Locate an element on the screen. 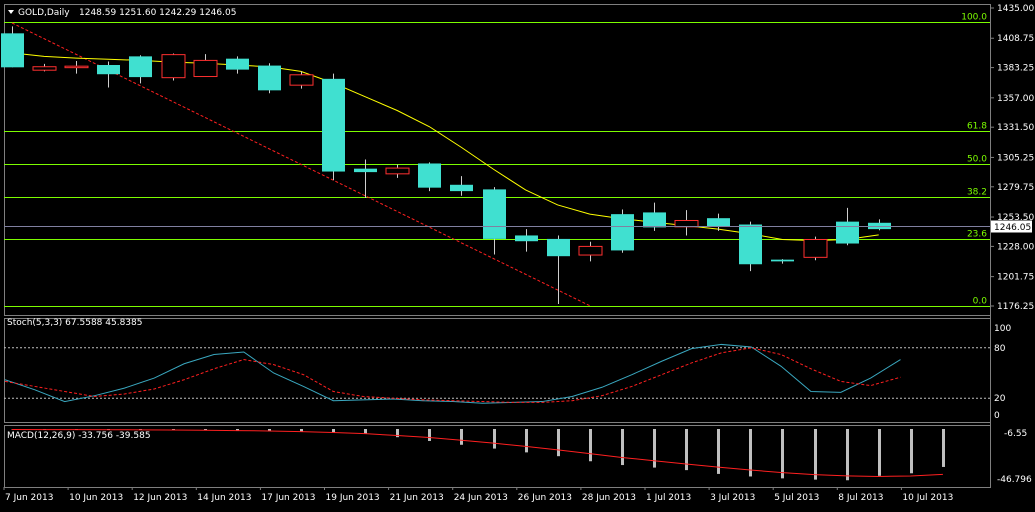  price-tick-label: 1435.00 is located at coordinates (1015, 9).